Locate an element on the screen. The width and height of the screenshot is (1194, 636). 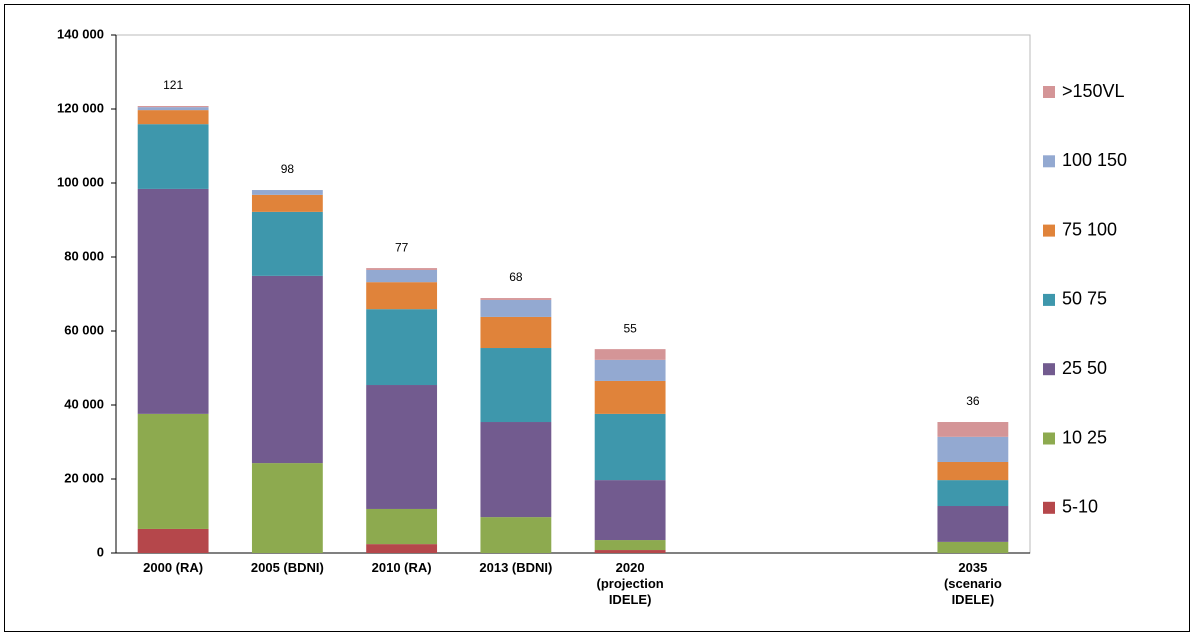
x-tick-label: 2035 (scenario IDELE) is located at coordinates (972, 583).